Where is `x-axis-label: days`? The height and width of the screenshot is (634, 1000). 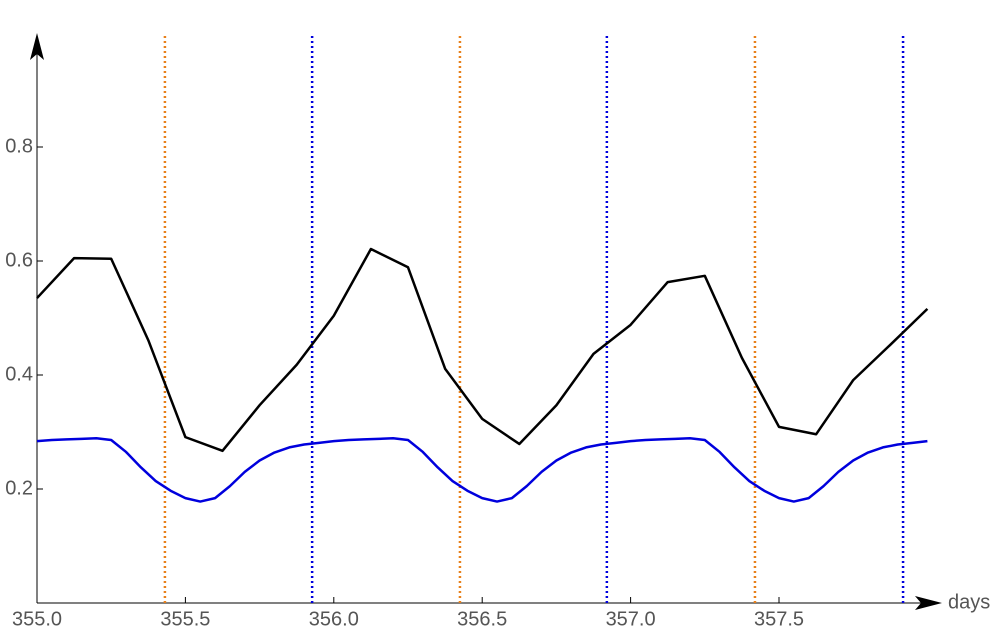 x-axis-label: days is located at coordinates (969, 602).